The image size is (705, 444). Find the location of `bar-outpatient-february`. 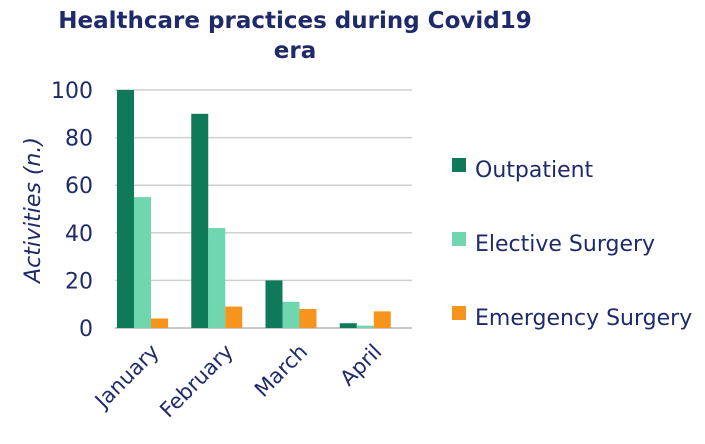

bar-outpatient-february is located at coordinates (200, 220).